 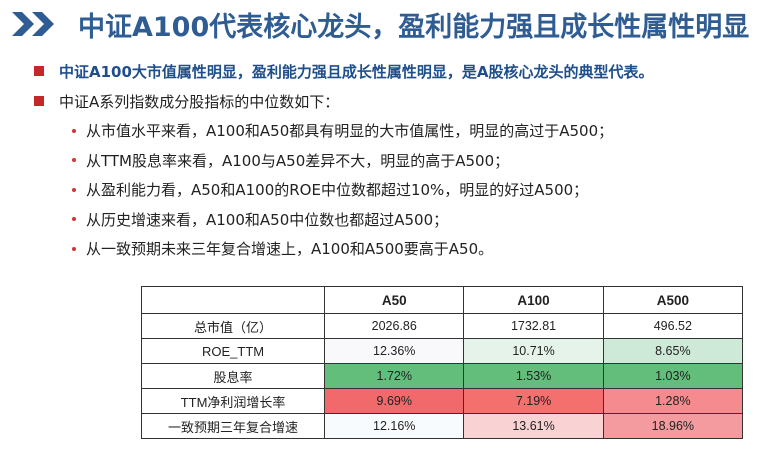 What do you see at coordinates (233, 376) in the screenshot?
I see `row-label: 股息率` at bounding box center [233, 376].